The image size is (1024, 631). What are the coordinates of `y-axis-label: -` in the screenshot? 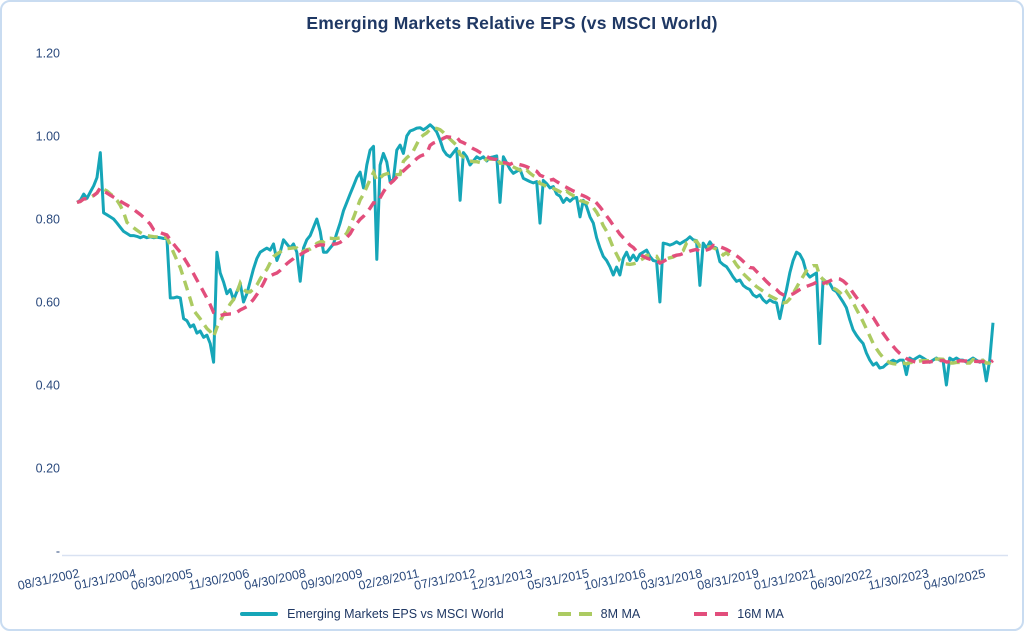 It's located at (58, 552).